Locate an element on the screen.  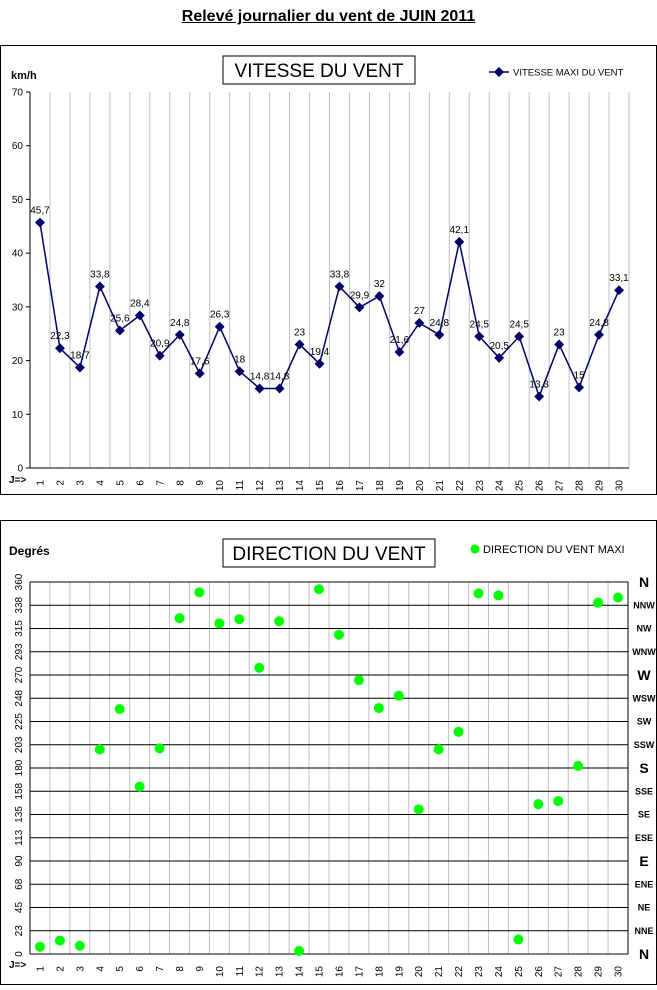
chart-title-box is located at coordinates (319, 70).